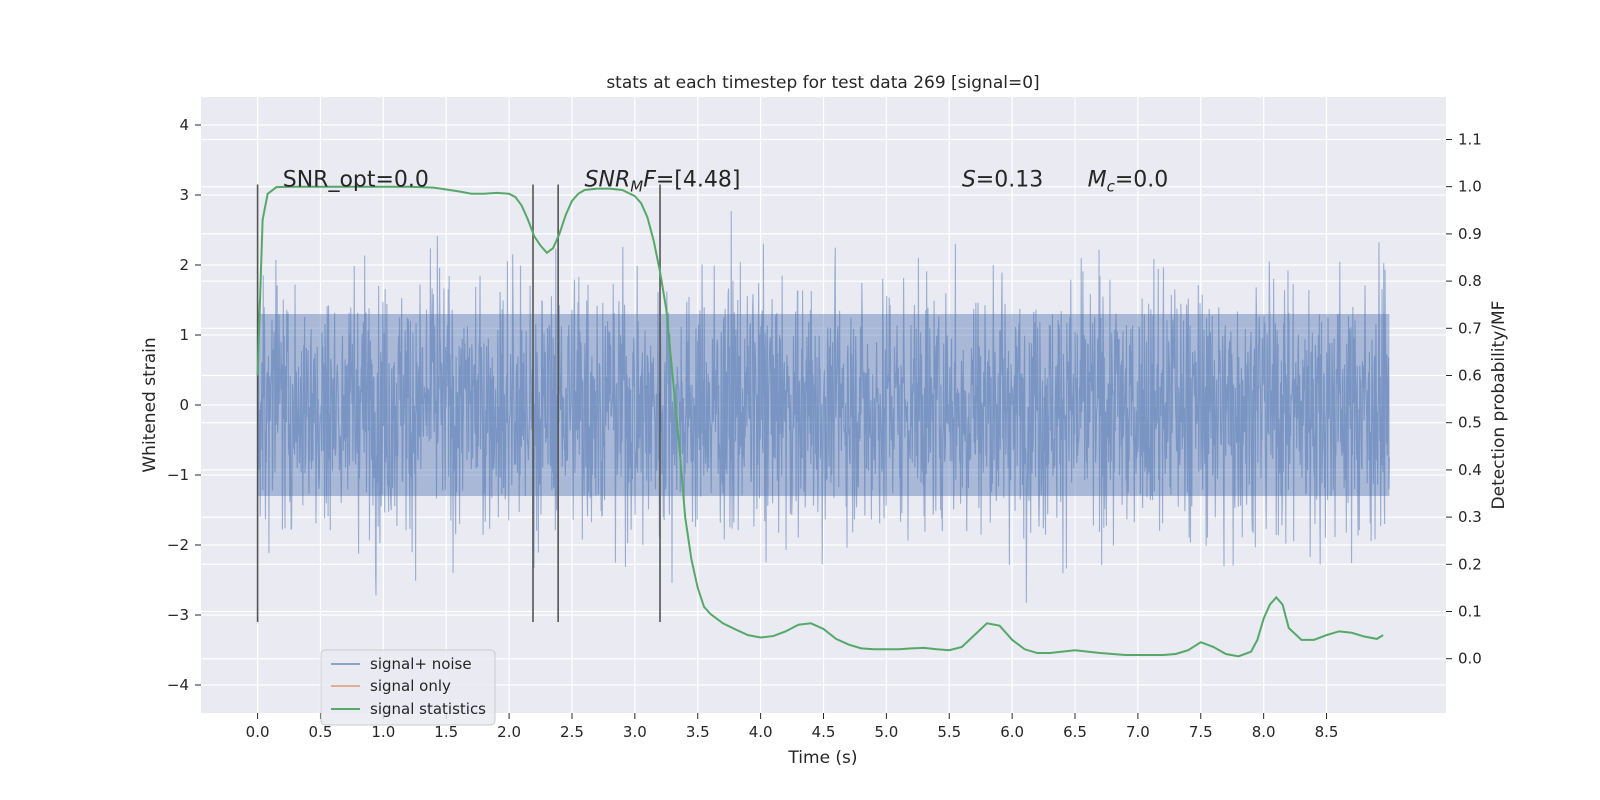 The width and height of the screenshot is (1600, 800). Describe the element at coordinates (356, 180) in the screenshot. I see `annotation-0: SNR_opt=0.0` at that location.